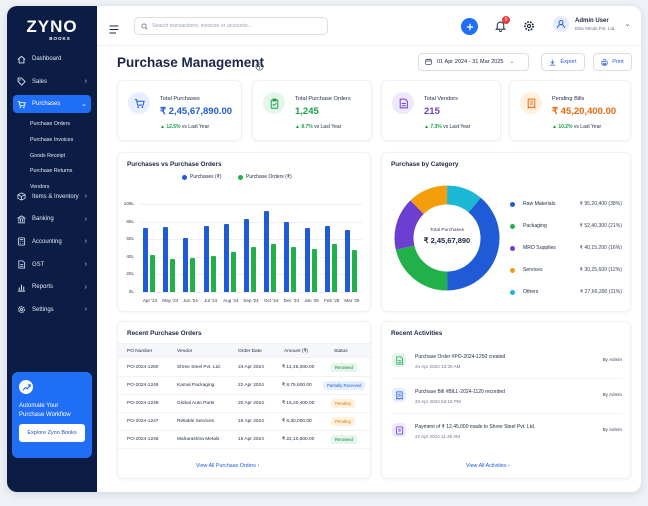 This screenshot has height=506, width=648. Describe the element at coordinates (52, 197) in the screenshot. I see `sidebar-item-items-inventory: Items & Inventory ›` at that location.